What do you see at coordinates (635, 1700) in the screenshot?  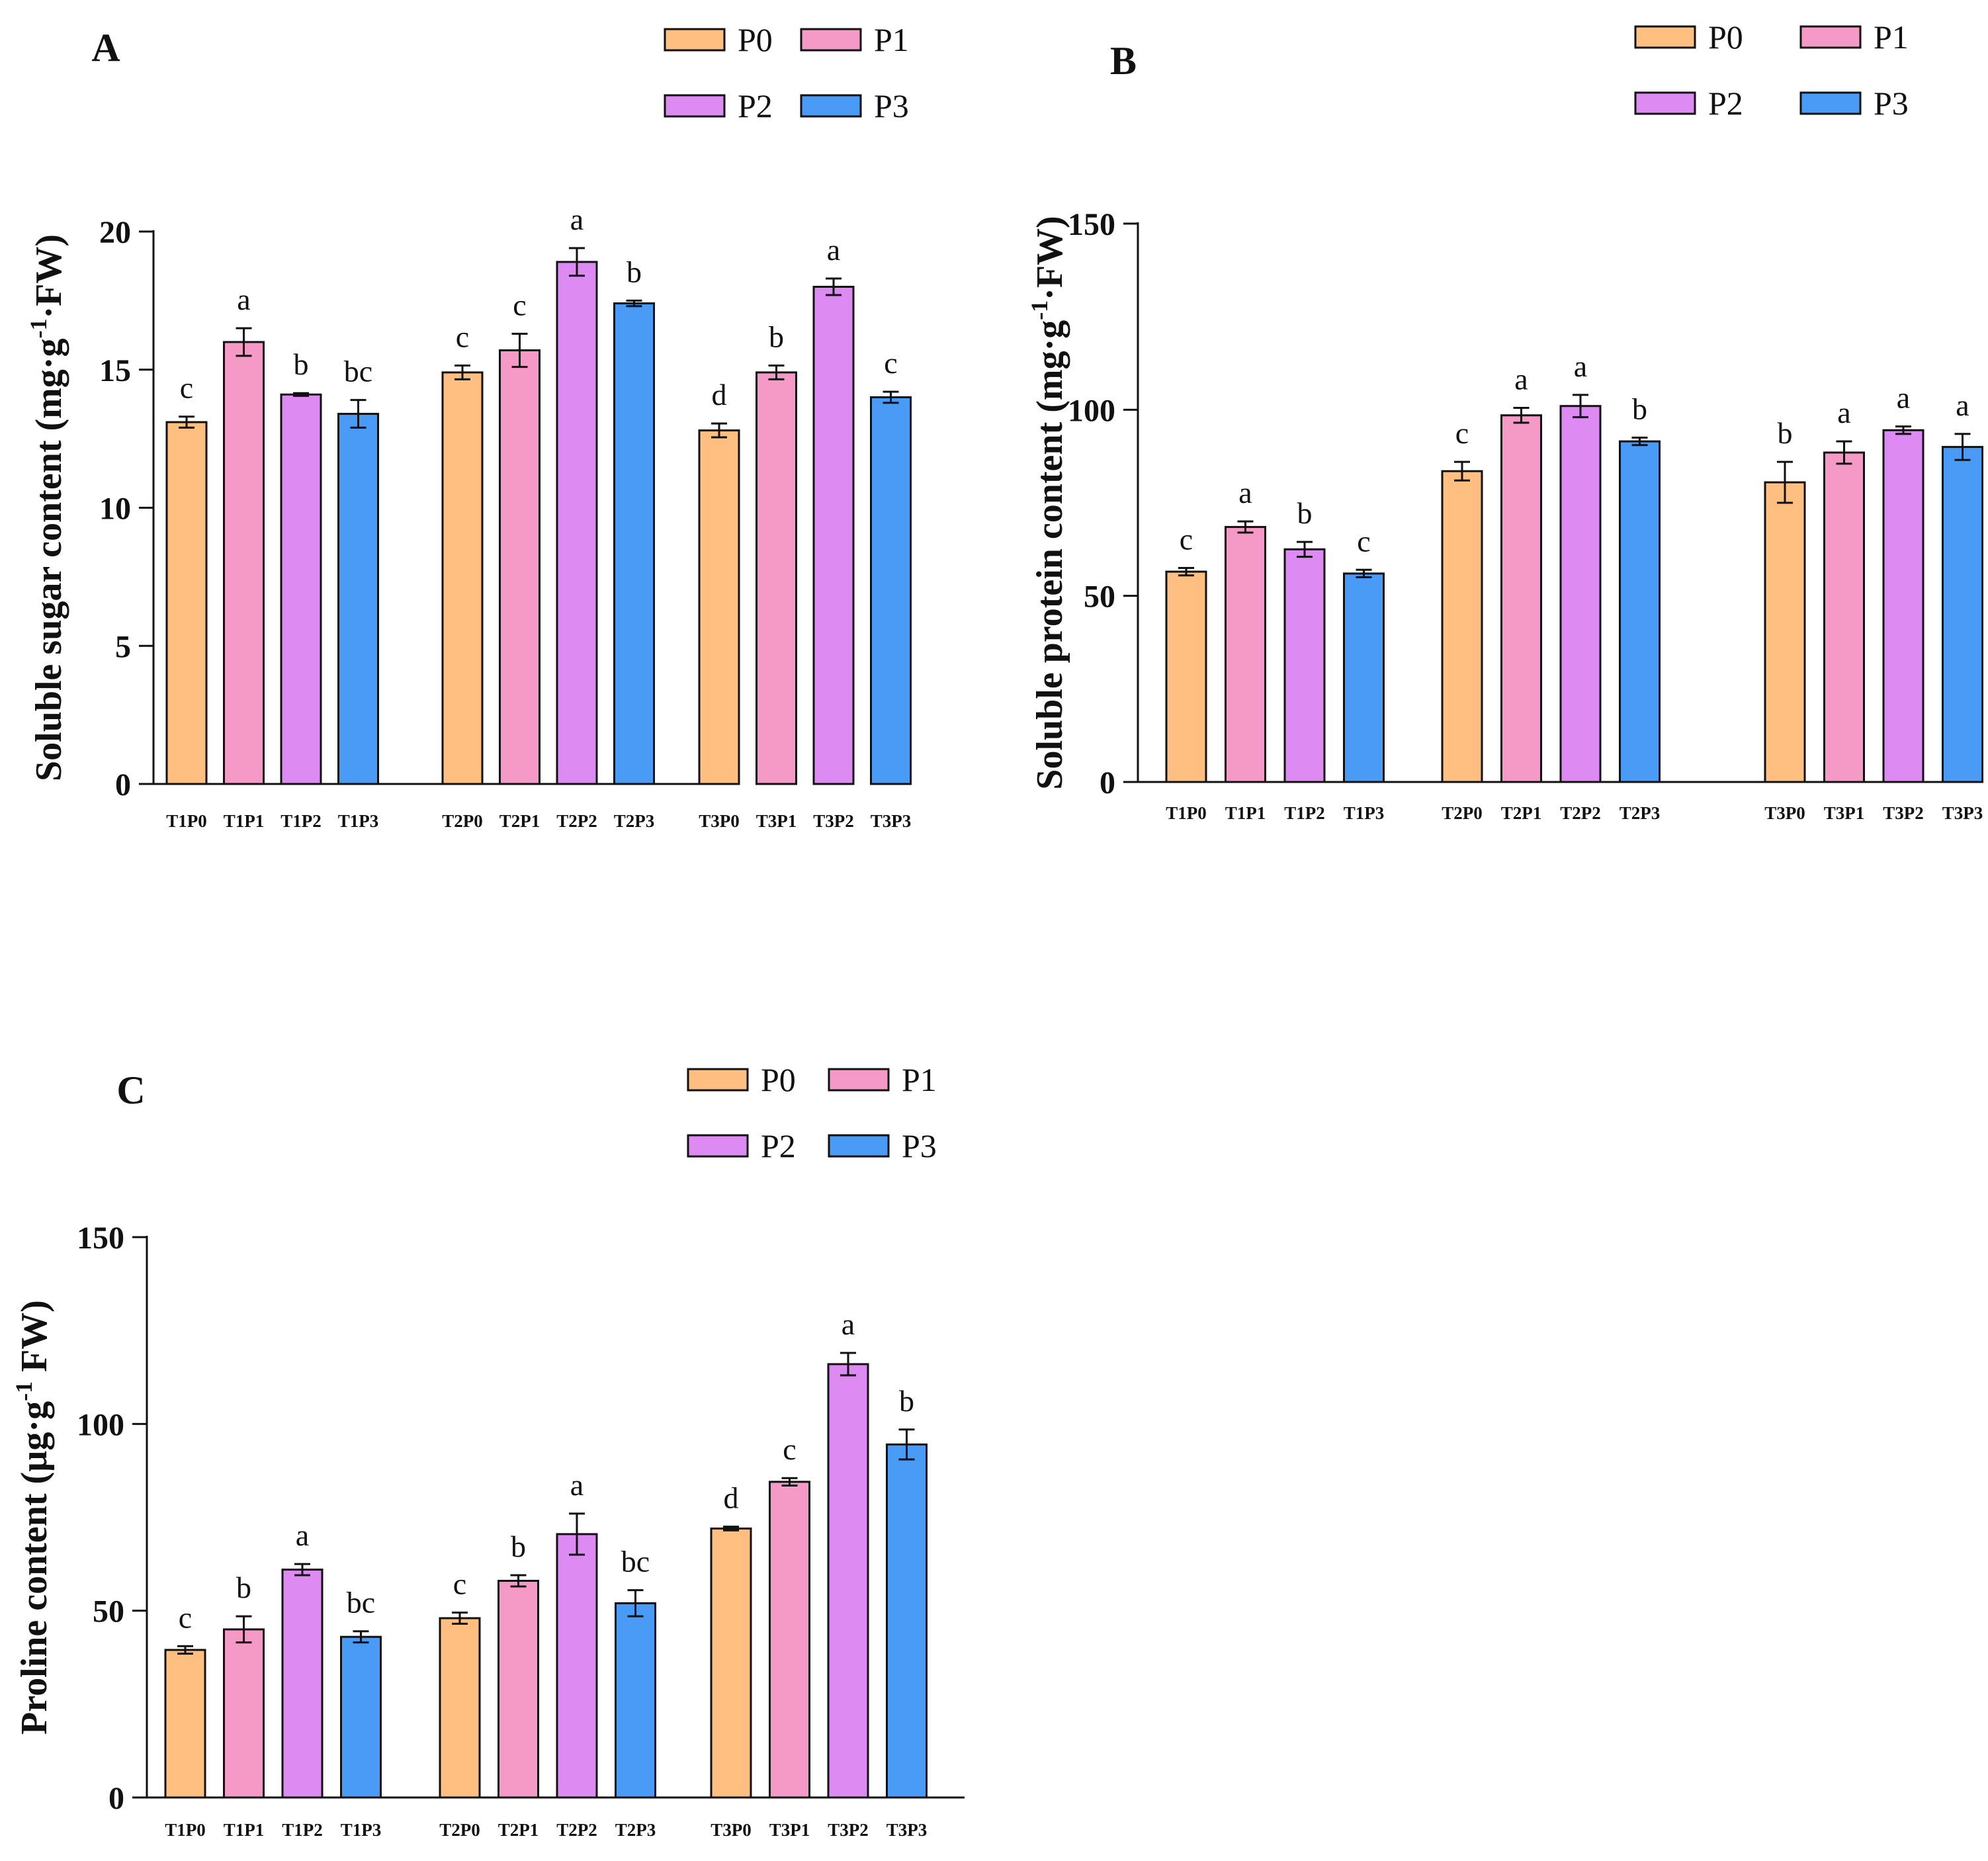 I see `bar-t2p3` at bounding box center [635, 1700].